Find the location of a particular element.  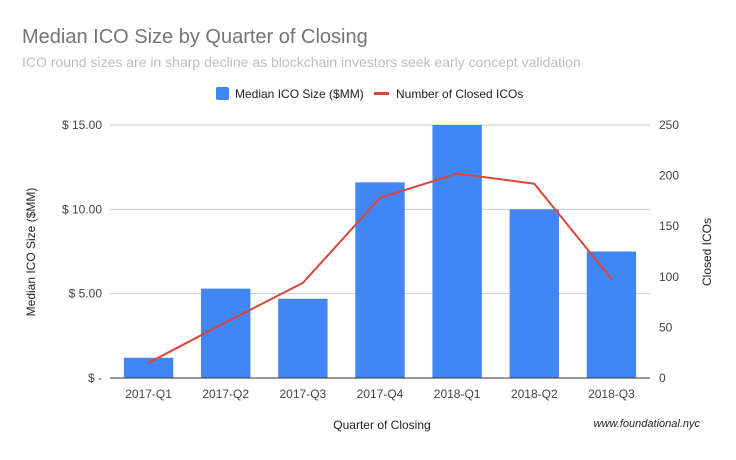

x-tick-label: 2017-Q2 is located at coordinates (225, 394).